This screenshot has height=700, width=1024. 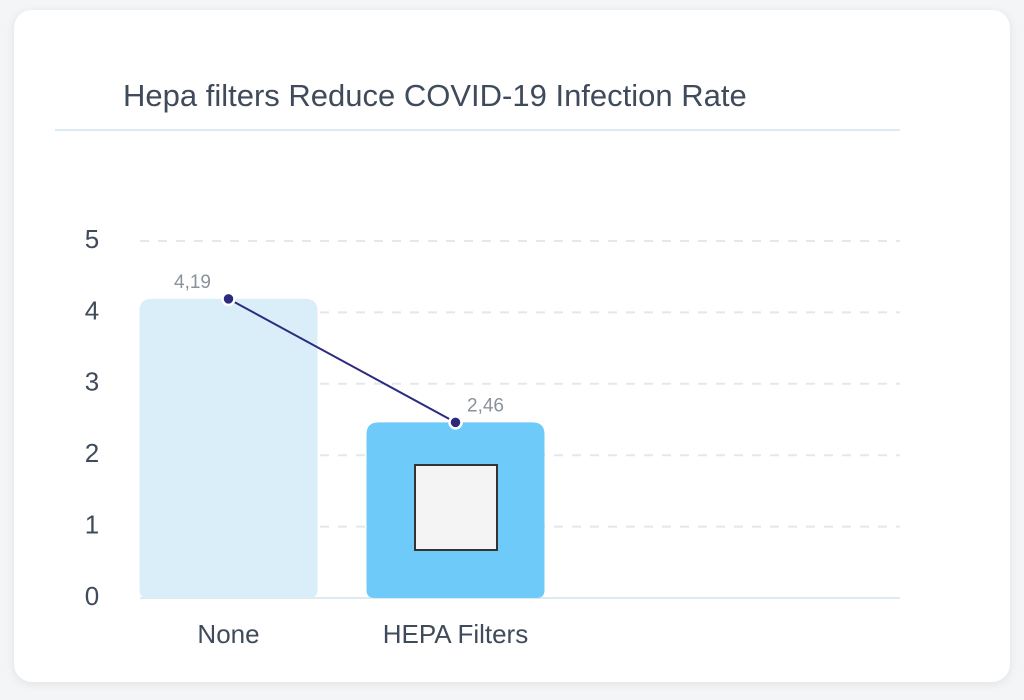 I want to click on filter-icon-frame, so click(x=456, y=507).